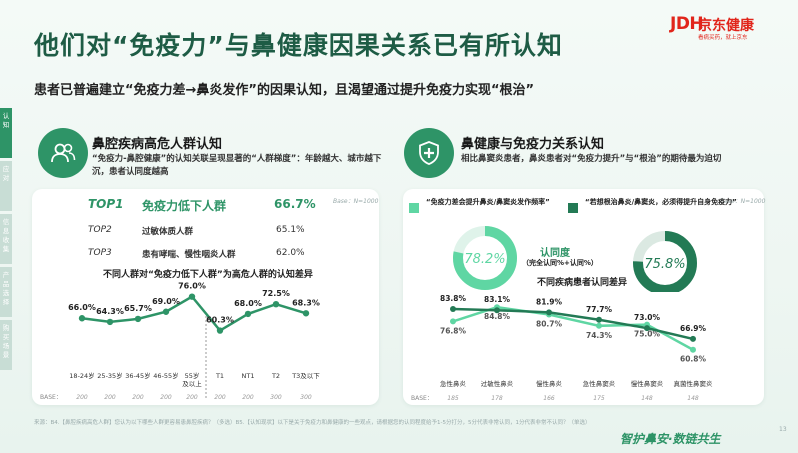  I want to click on agree-label: 认同度, so click(555, 253).